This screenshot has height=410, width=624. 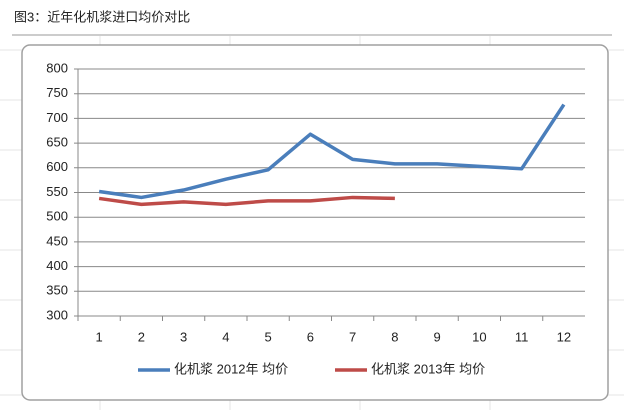 What do you see at coordinates (246, 201) in the screenshot?
I see `series-line` at bounding box center [246, 201].